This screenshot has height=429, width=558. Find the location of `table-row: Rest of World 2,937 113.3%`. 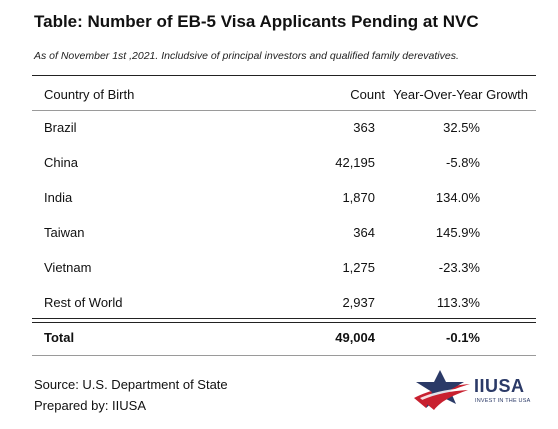

table-row: Rest of World 2,937 113.3% is located at coordinates (284, 303).